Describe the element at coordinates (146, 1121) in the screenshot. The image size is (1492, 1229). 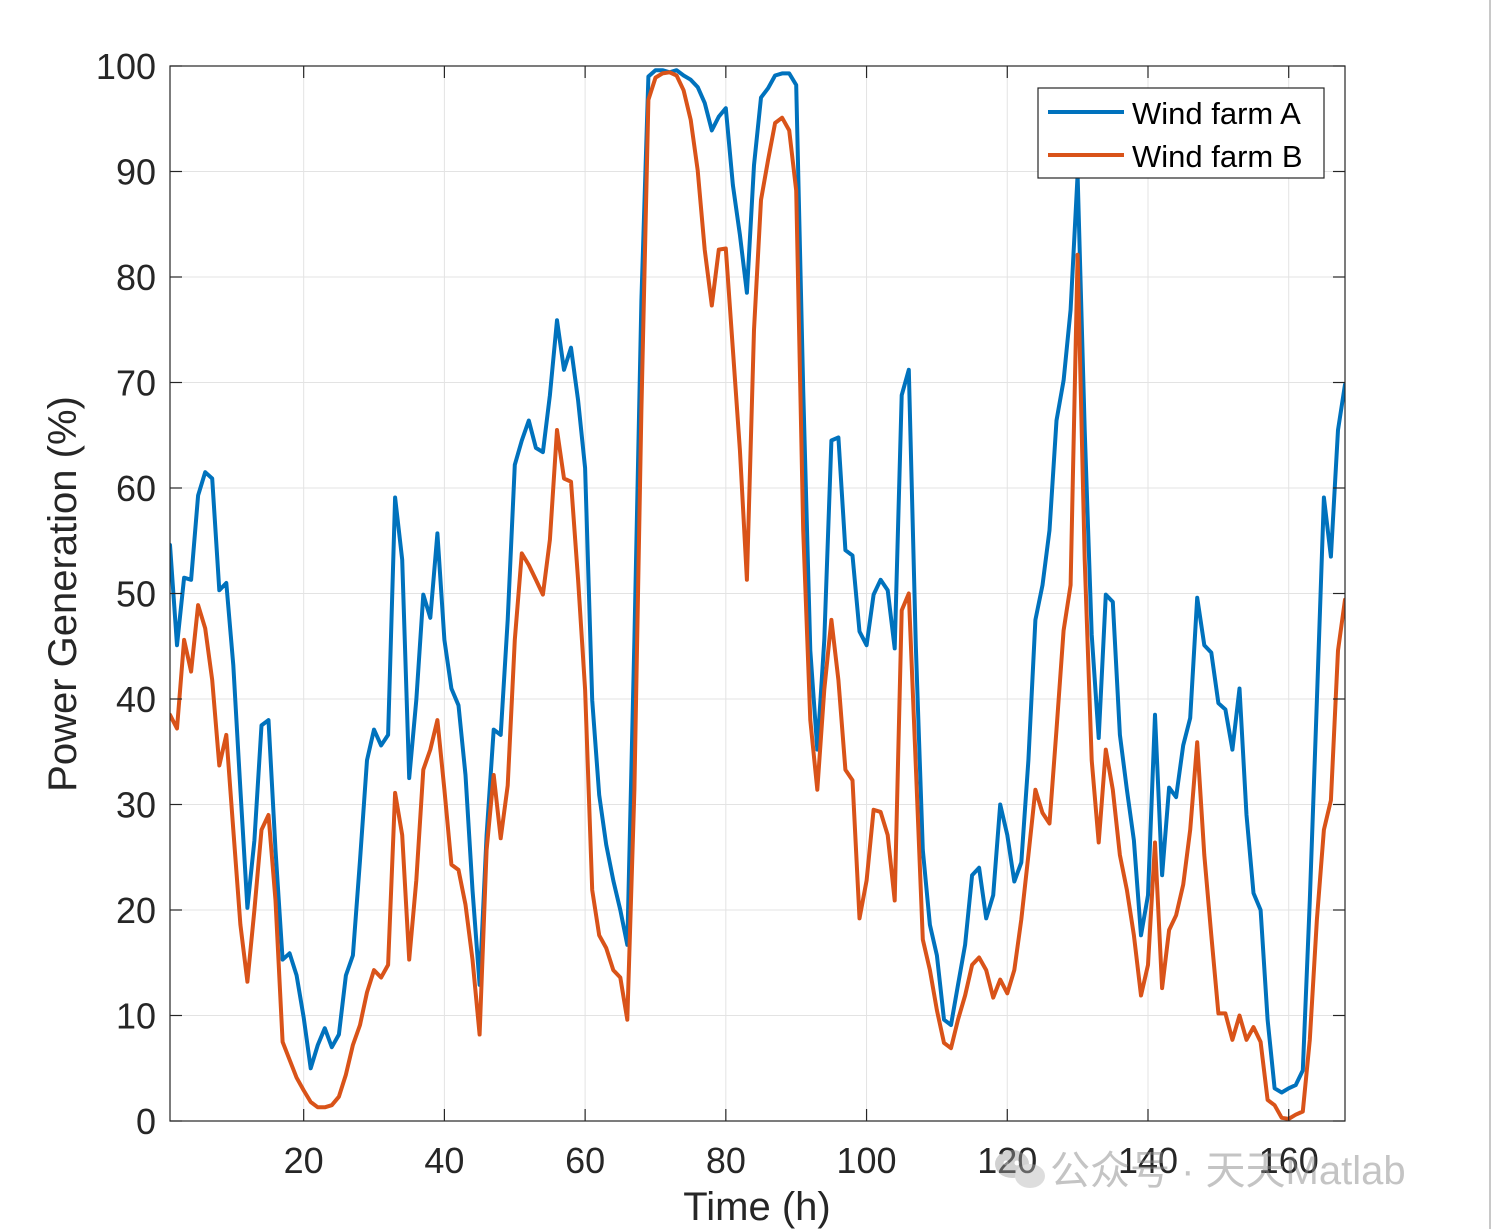
I see `y-tick-label: 0` at that location.